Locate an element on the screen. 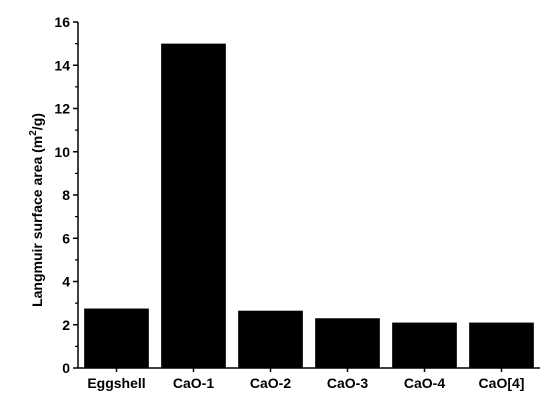  x-tick-label: CaO-3 is located at coordinates (347, 383).